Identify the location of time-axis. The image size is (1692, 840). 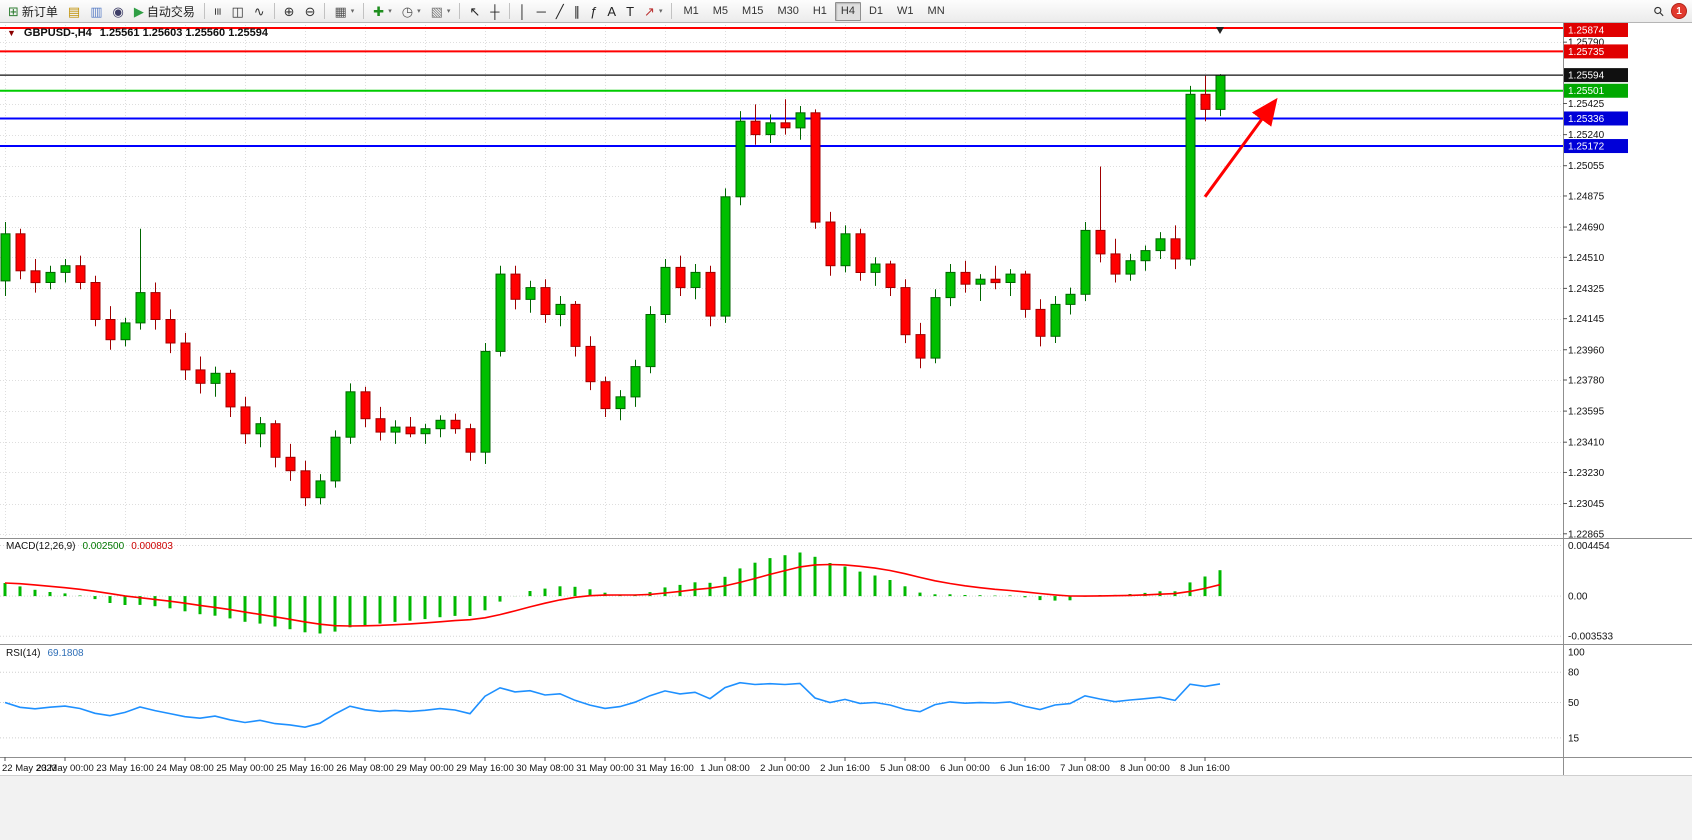
(781, 766).